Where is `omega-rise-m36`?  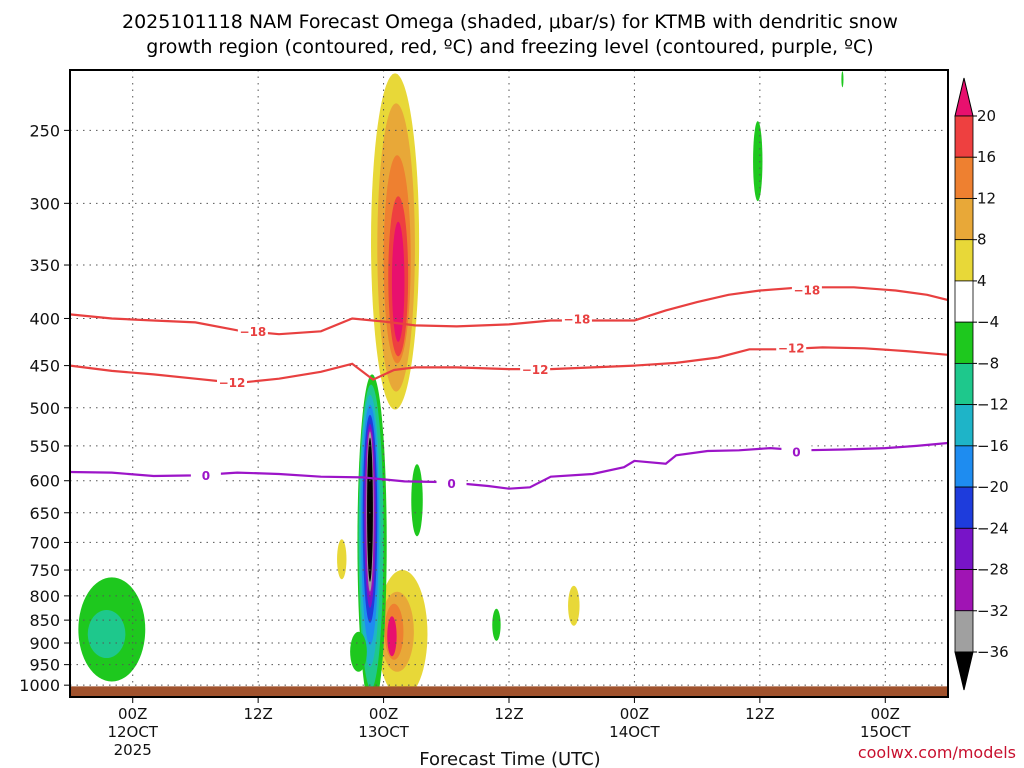 omega-rise-m36 is located at coordinates (370, 509).